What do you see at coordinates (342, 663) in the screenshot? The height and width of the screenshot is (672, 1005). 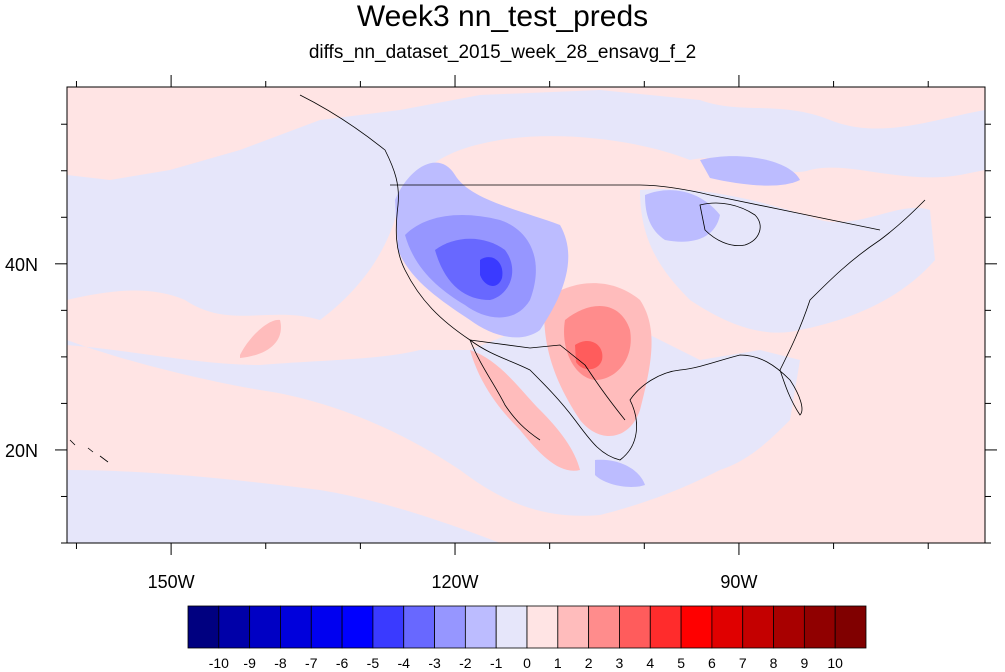 I see `colorbar-label: -6` at bounding box center [342, 663].